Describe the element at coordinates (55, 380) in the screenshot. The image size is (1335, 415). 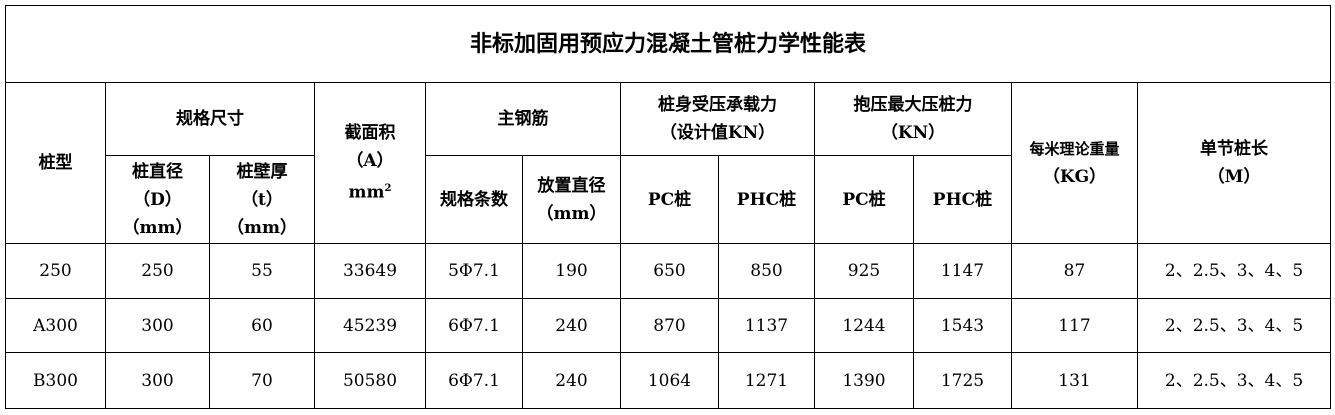
I see `cell: B300` at that location.